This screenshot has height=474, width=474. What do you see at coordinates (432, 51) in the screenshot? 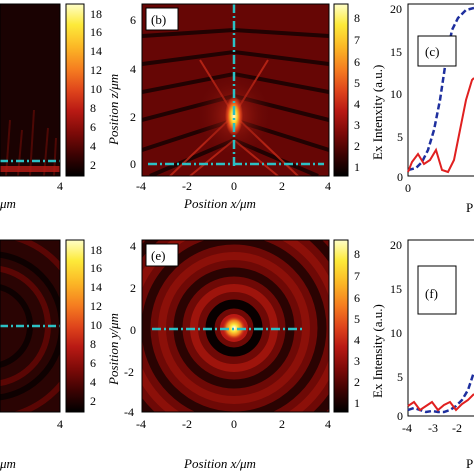
I see `panel-c-label: (c)` at bounding box center [432, 51].